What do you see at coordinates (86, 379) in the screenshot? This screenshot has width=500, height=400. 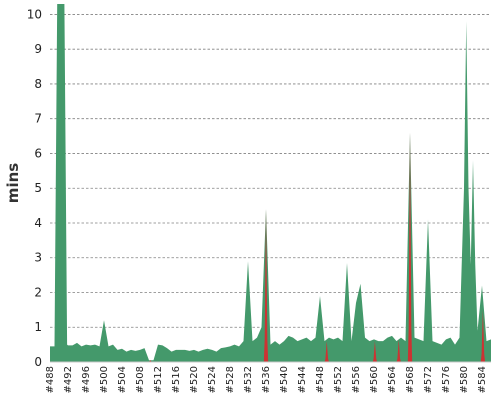 I see `x-tick-label: #496` at bounding box center [86, 379].